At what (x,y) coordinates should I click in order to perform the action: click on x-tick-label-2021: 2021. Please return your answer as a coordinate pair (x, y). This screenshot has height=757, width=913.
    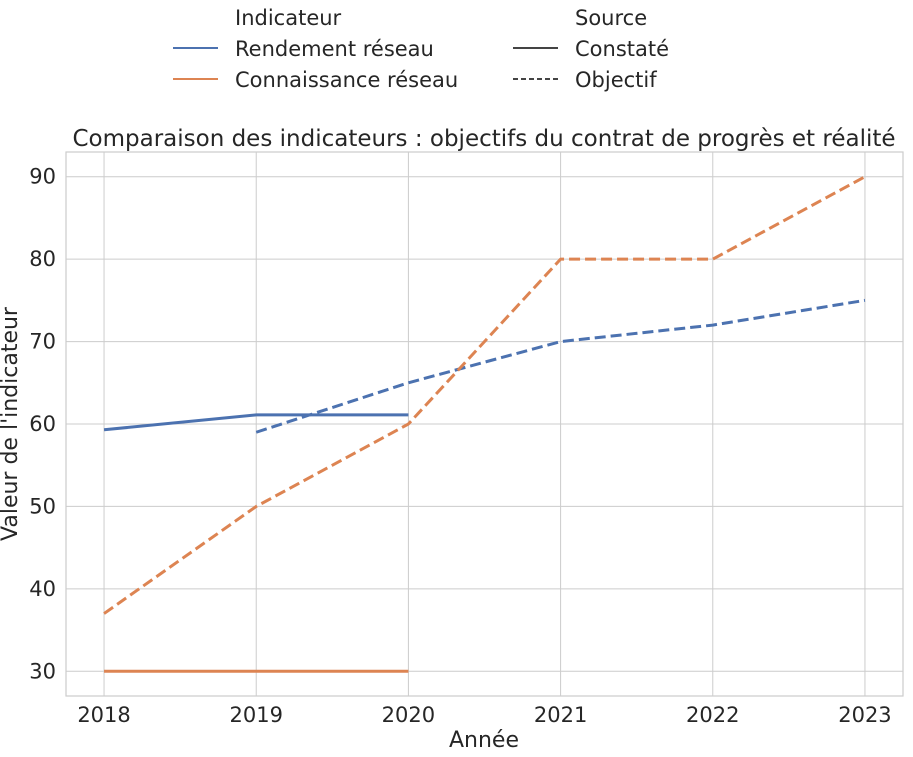
    Looking at the image, I should click on (560, 715).